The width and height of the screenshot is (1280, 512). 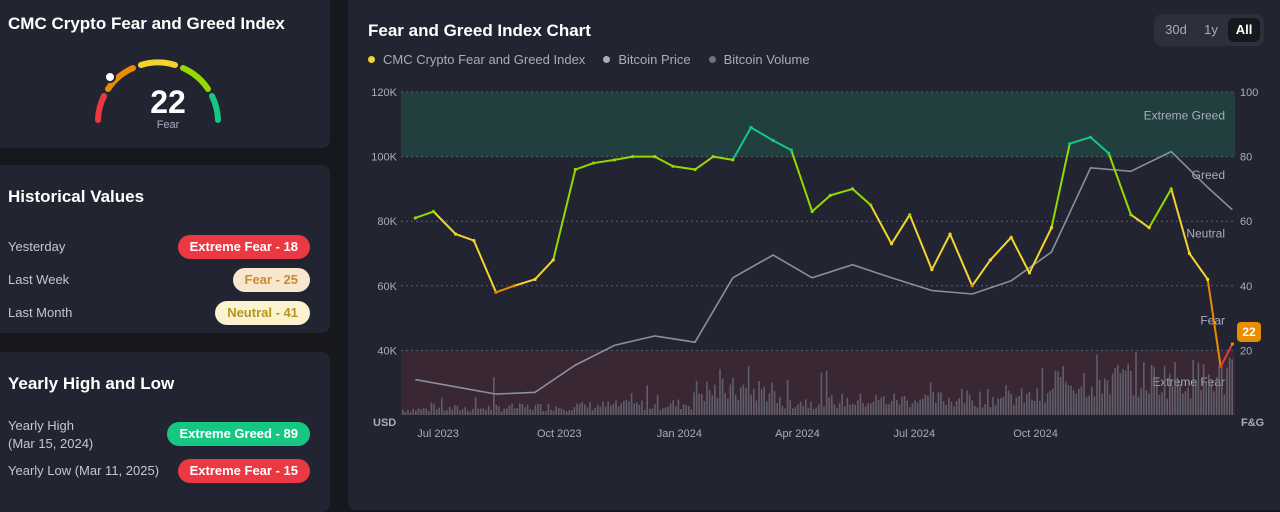 I want to click on historical-value-badge: Extreme Fear - 18, so click(x=243, y=247).